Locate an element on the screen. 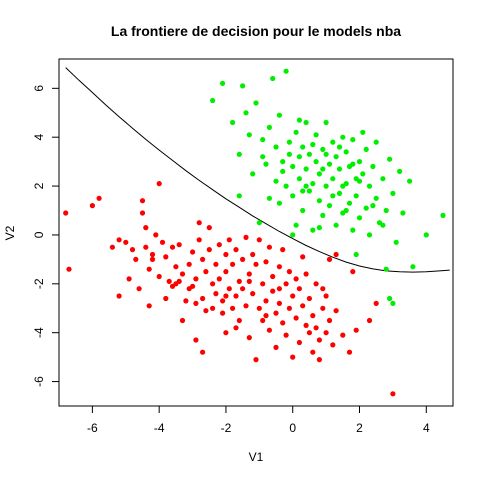 The width and height of the screenshot is (480, 480). y-tick-label: 4 is located at coordinates (39, 137).